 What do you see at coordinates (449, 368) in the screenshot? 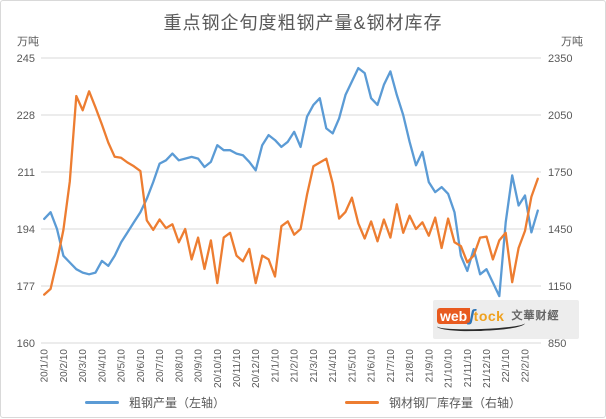
I see `x-axis-tick: 21/10/10` at bounding box center [449, 368].